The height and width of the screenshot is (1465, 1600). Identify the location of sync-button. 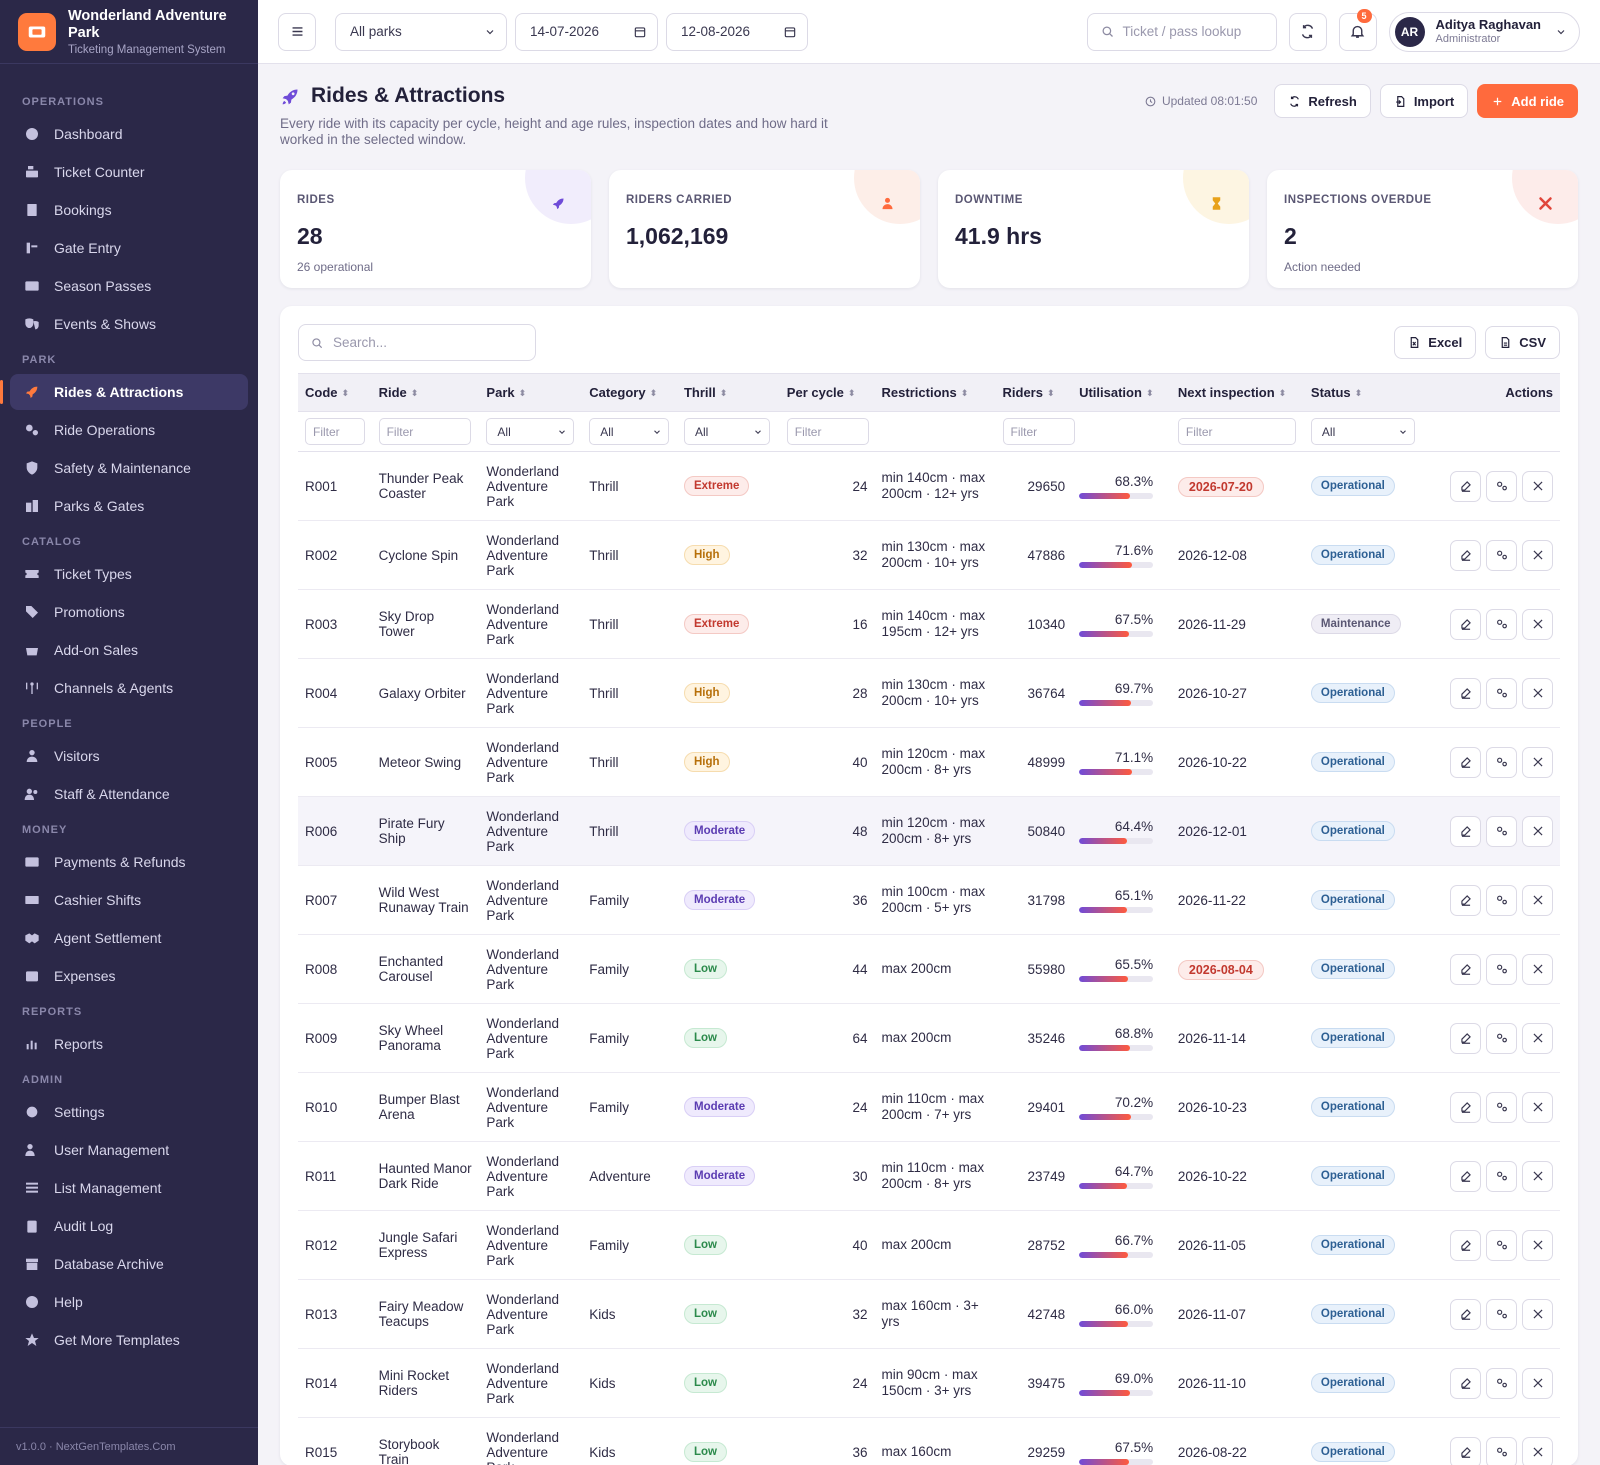
(1307, 31).